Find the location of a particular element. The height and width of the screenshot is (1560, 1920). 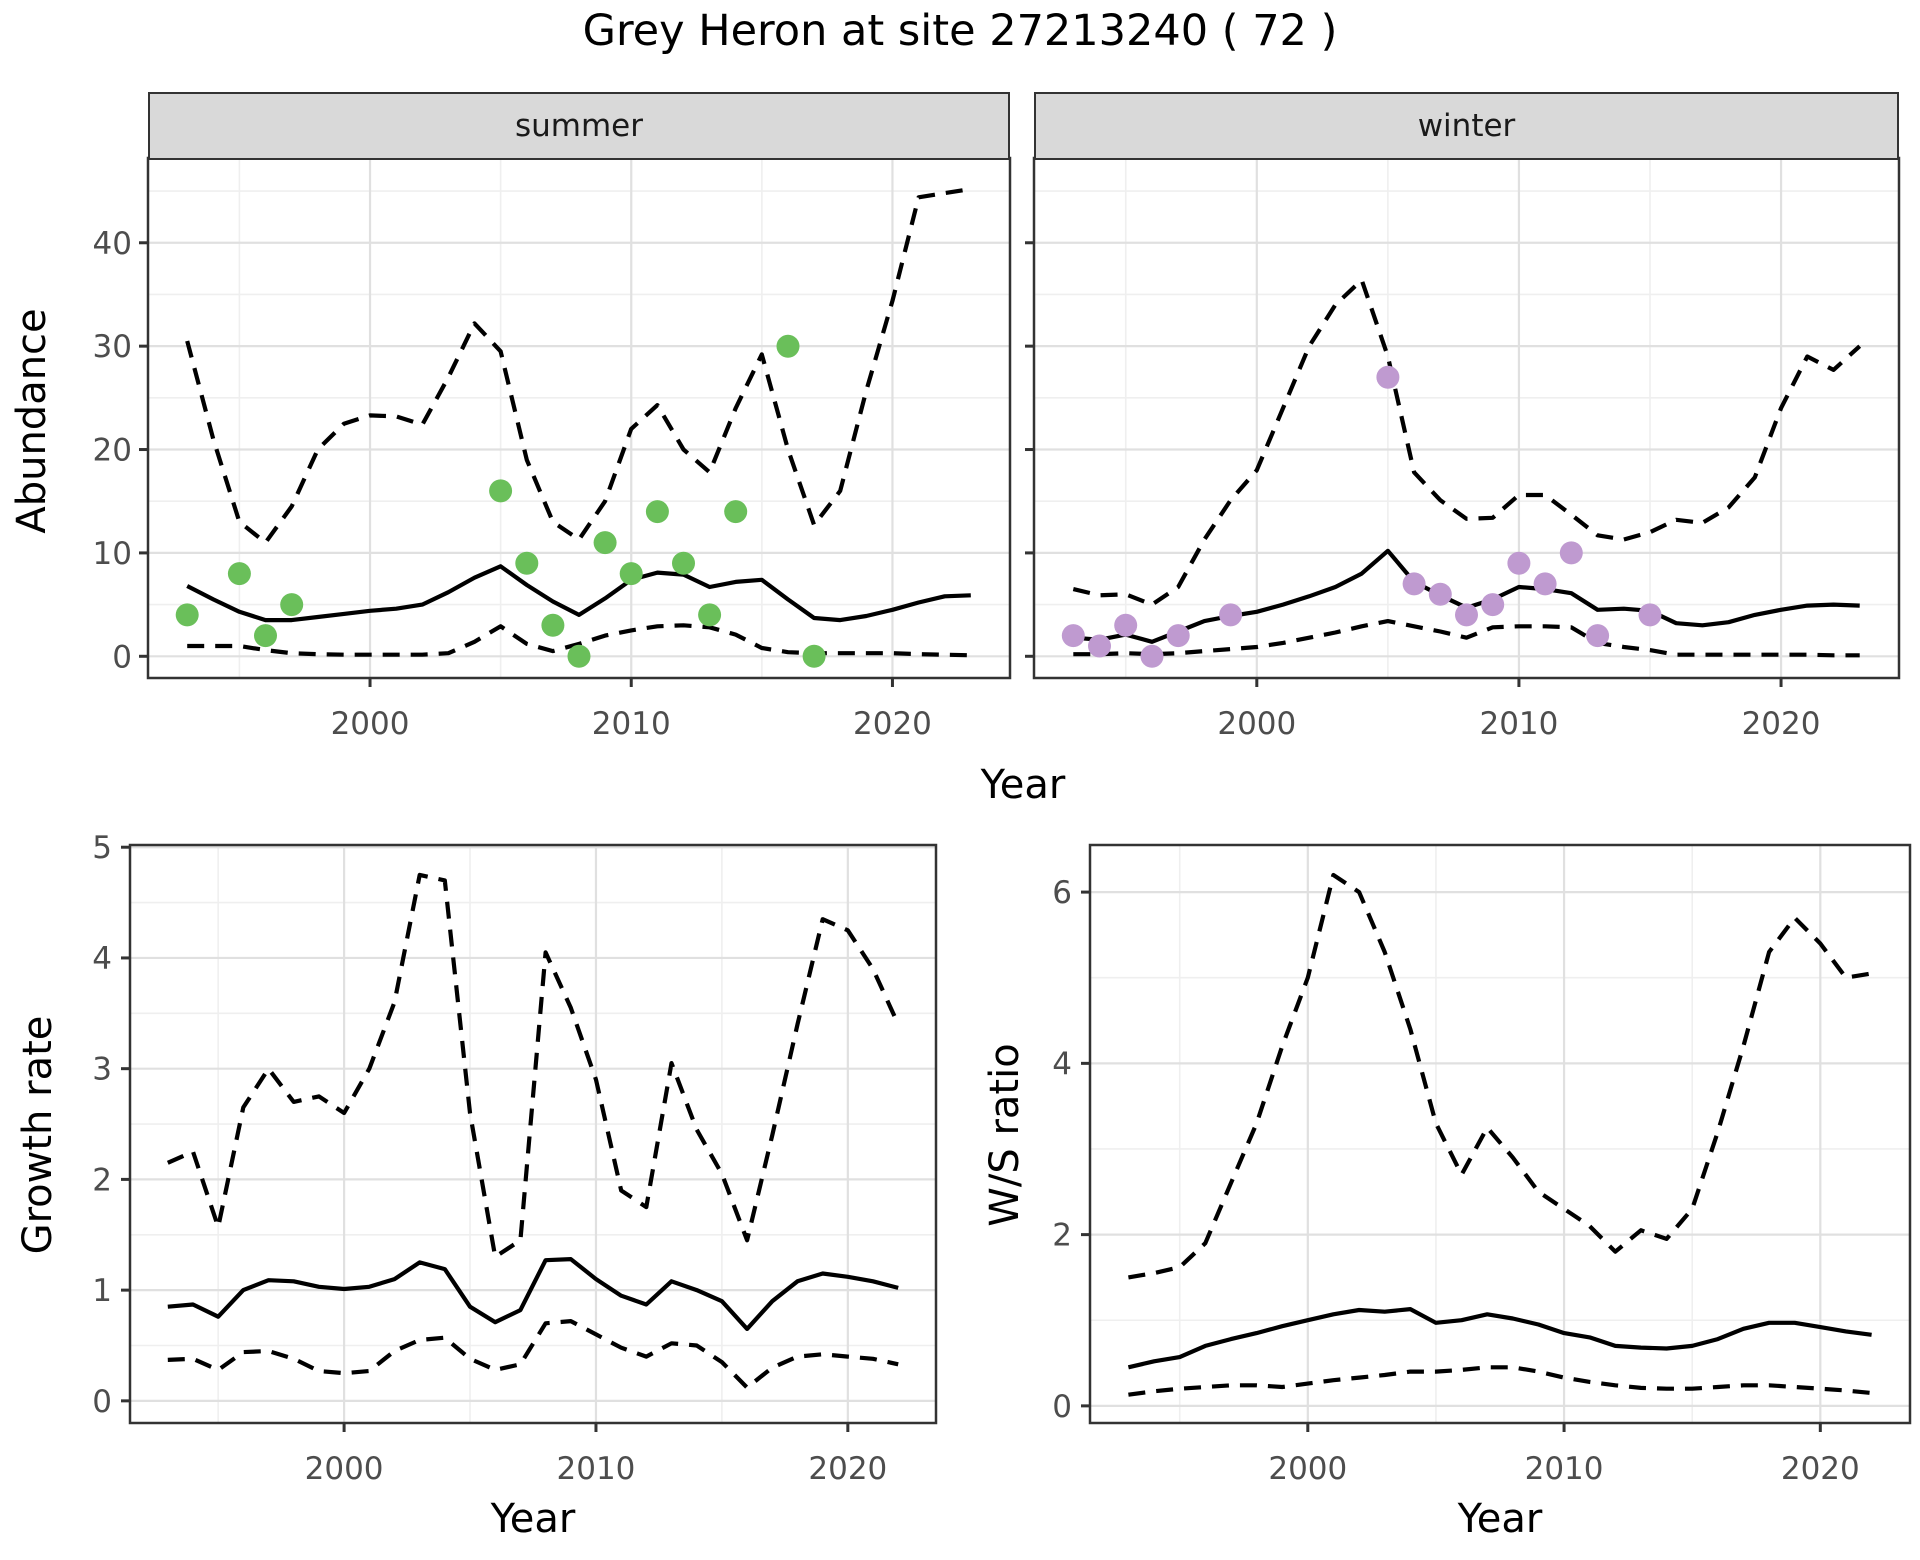

x-axis-title-year-growth: Year is located at coordinates (533, 1519).